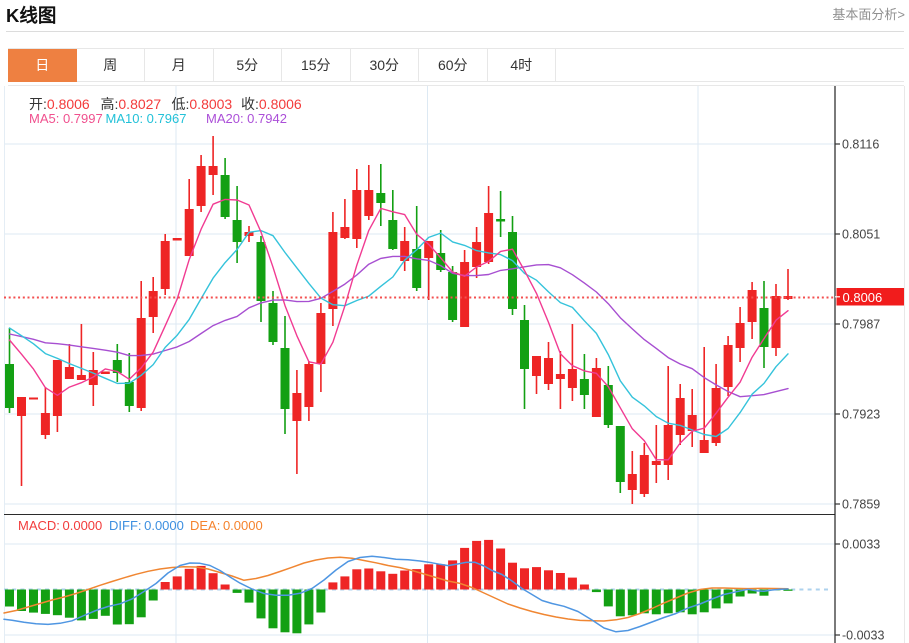 The width and height of the screenshot is (909, 643). Describe the element at coordinates (861, 415) in the screenshot. I see `svg-text: 0.7923` at that location.